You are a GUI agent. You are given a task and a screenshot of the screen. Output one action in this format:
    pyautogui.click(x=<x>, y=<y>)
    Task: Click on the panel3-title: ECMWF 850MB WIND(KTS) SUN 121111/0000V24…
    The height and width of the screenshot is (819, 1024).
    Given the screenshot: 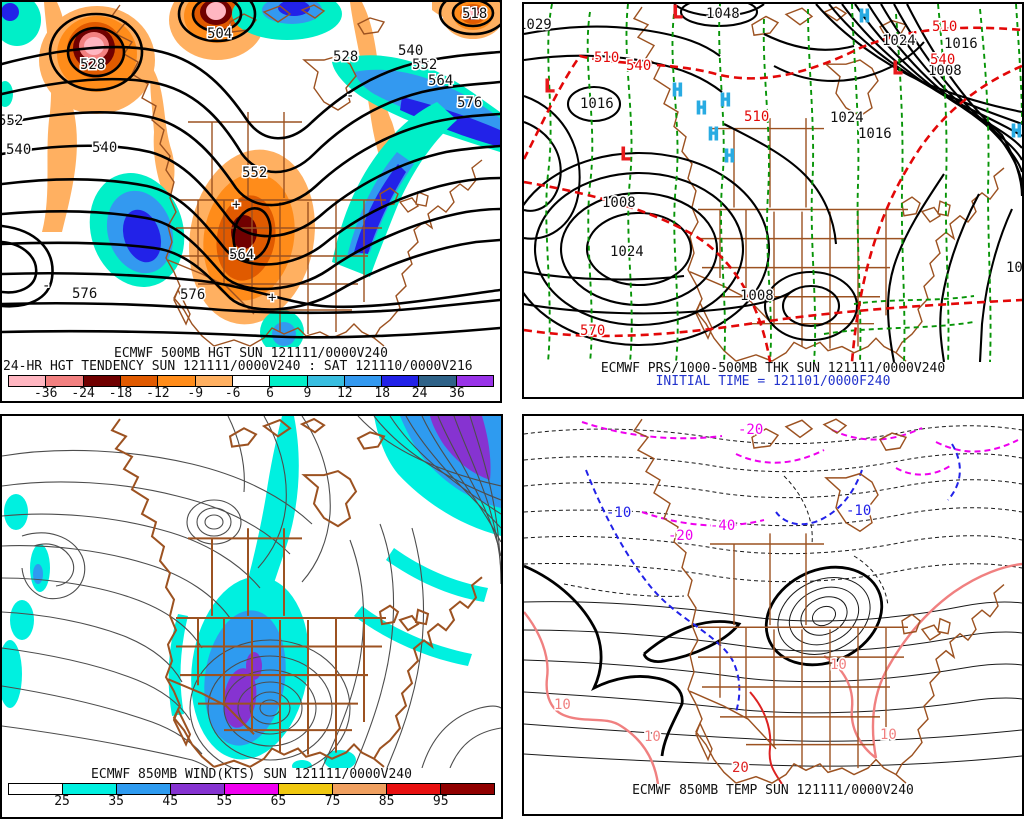 What is the action you would take?
    pyautogui.click(x=251, y=774)
    